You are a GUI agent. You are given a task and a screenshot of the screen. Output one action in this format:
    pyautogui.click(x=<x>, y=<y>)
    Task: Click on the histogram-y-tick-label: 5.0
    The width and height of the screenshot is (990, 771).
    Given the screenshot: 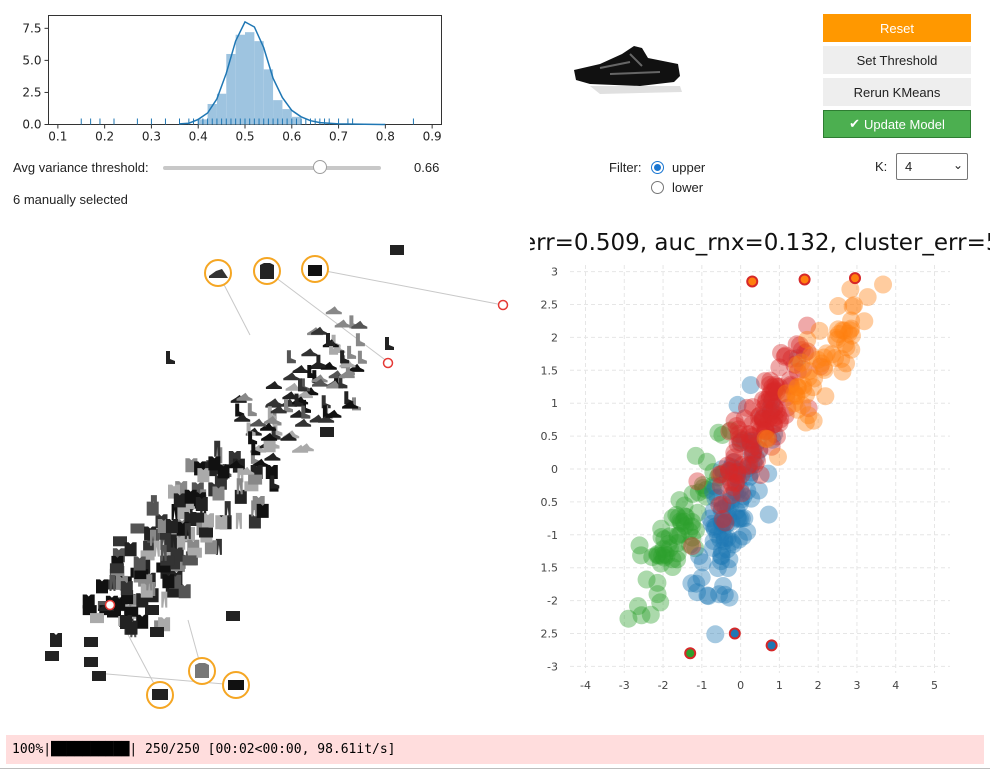 What is the action you would take?
    pyautogui.click(x=31, y=60)
    